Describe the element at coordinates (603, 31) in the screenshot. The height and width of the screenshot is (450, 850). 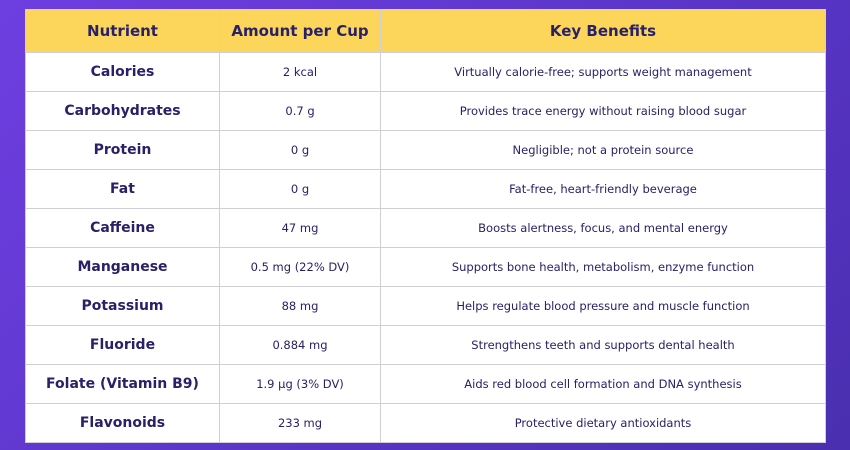
I see `header-benefits: Key Benefits` at that location.